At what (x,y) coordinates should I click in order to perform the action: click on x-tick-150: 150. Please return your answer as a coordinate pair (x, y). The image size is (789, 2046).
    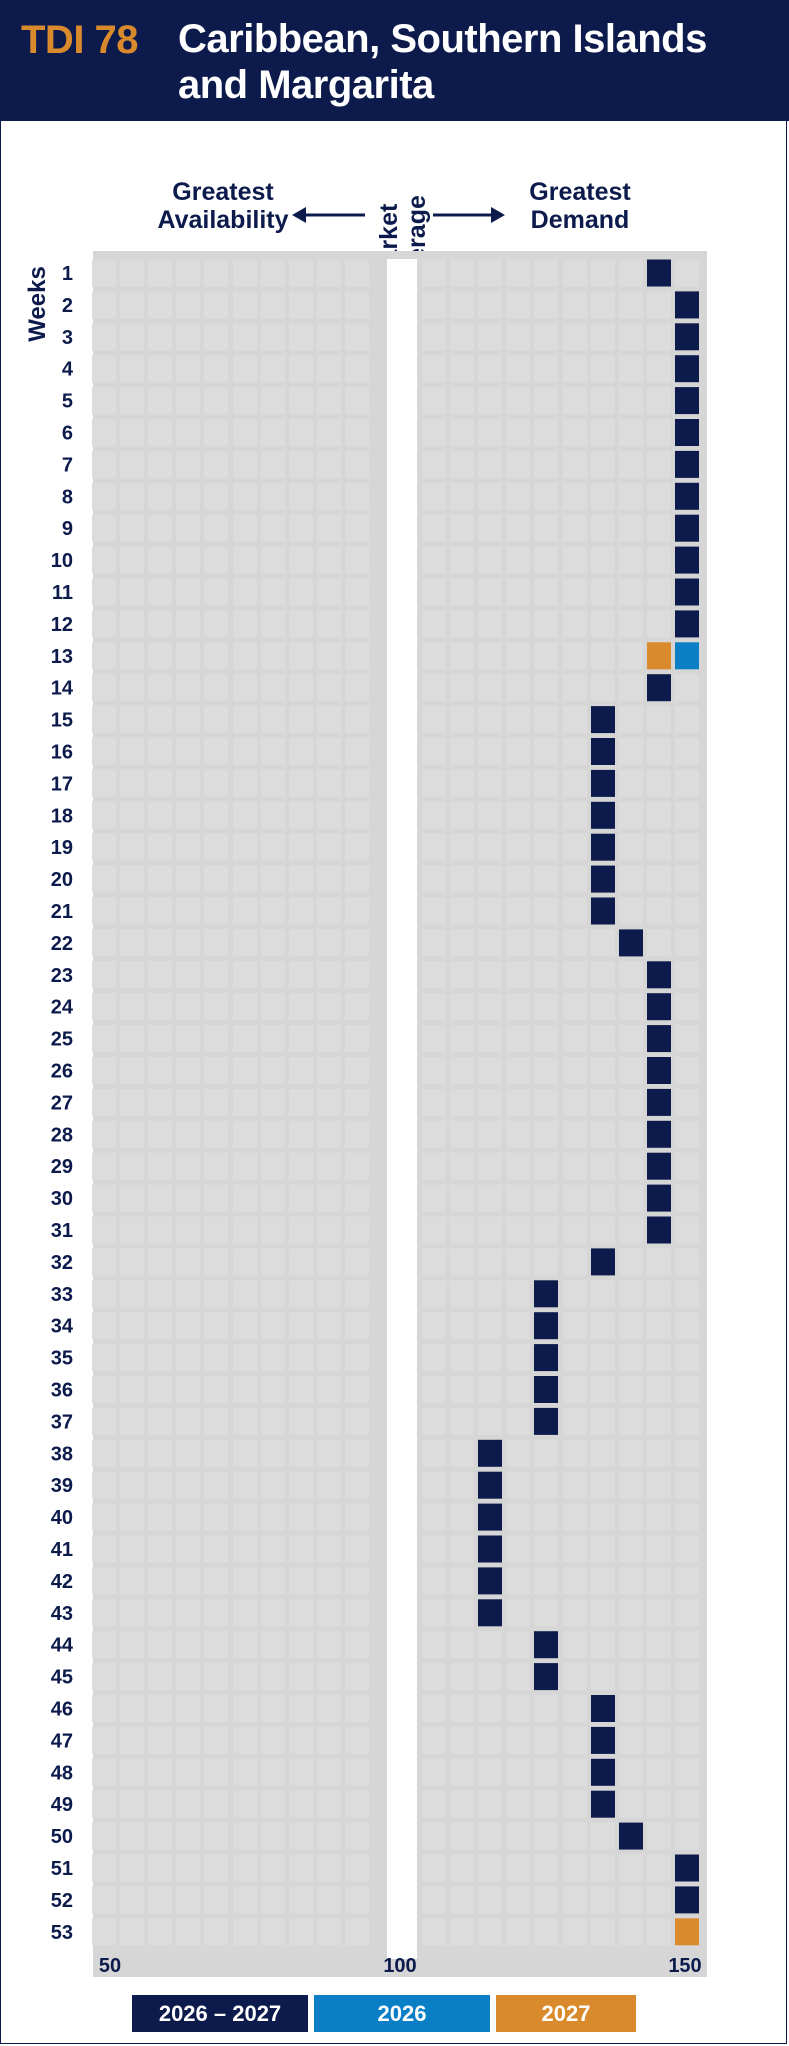
    Looking at the image, I should click on (684, 1966).